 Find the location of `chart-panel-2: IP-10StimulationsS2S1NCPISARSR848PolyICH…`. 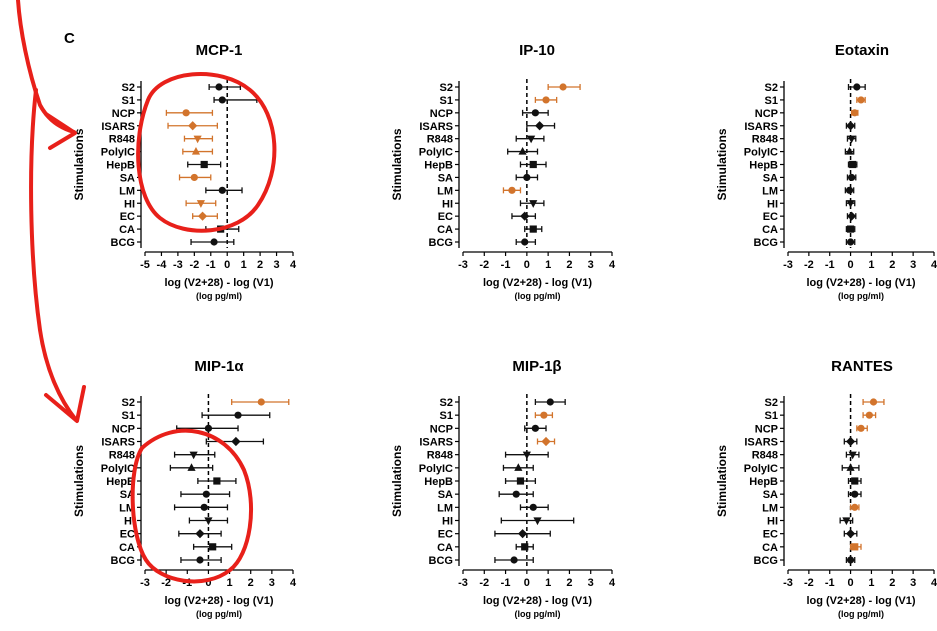

chart-panel-2: IP-10StimulationsS2S1NCPISARSR848PolyICH… is located at coordinates (503, 171).